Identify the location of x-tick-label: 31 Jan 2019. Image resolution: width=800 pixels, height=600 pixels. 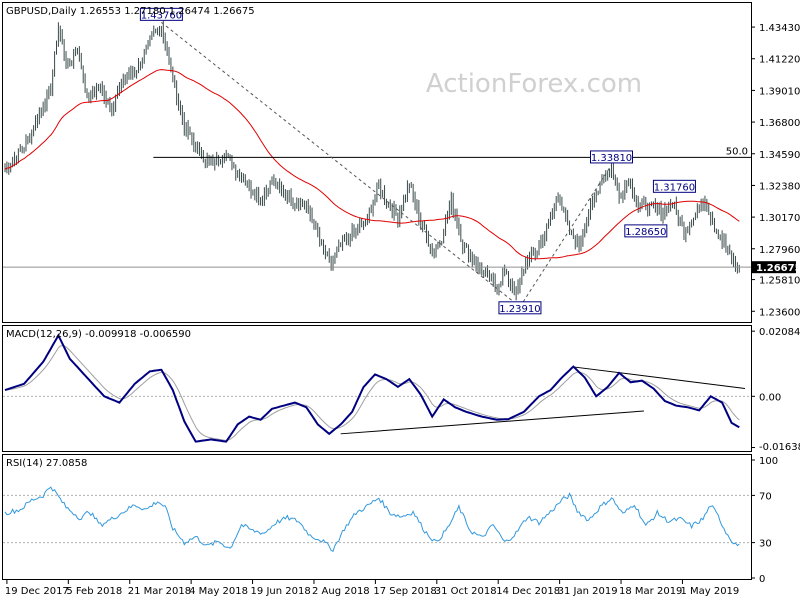
(588, 591).